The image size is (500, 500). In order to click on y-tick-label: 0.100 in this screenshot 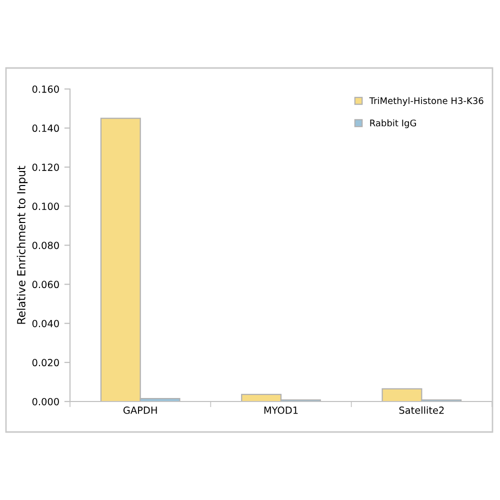, I will do `click(45, 206)`.